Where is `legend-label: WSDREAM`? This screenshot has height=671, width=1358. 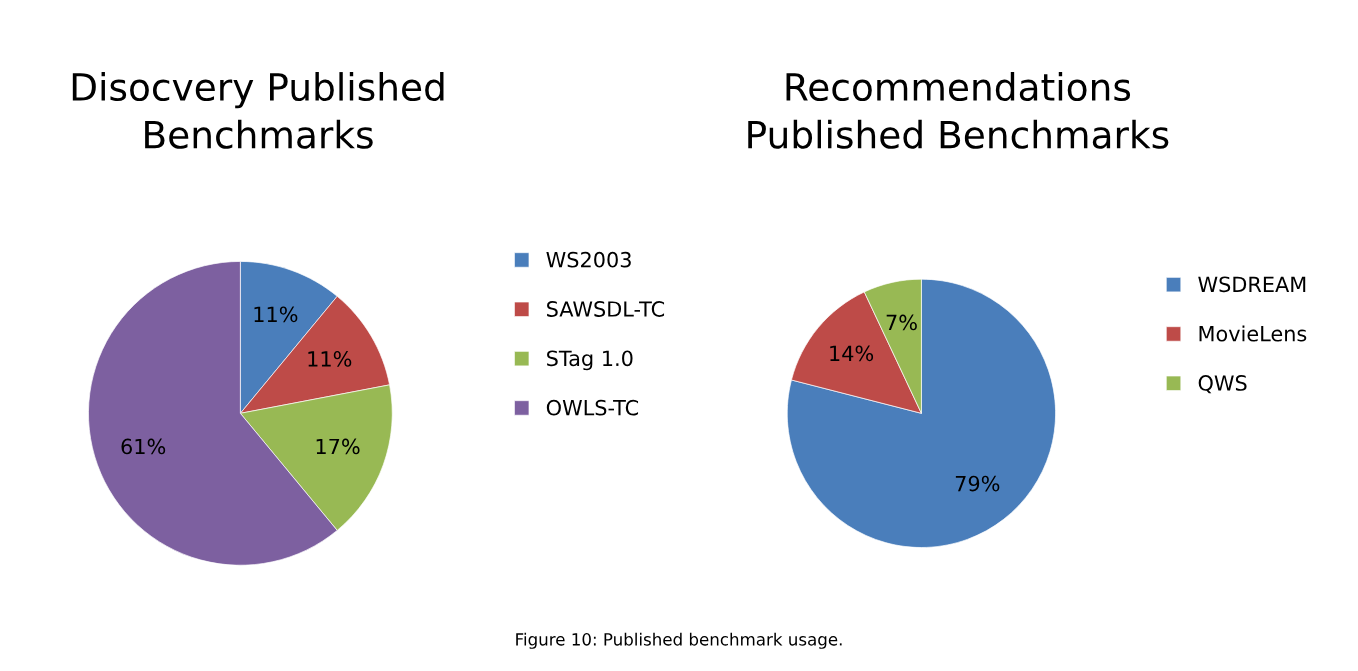
legend-label: WSDREAM is located at coordinates (1252, 284).